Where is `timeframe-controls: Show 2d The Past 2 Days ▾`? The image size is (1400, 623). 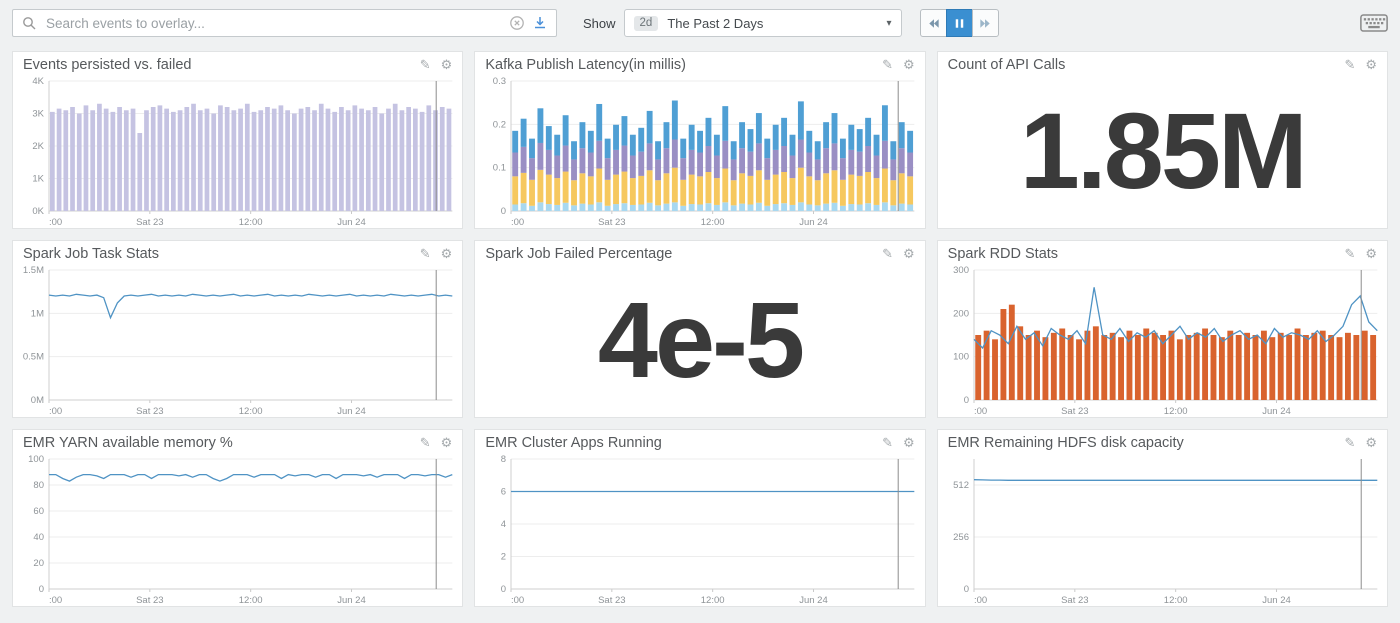 timeframe-controls: Show 2d The Past 2 Days ▾ is located at coordinates (791, 23).